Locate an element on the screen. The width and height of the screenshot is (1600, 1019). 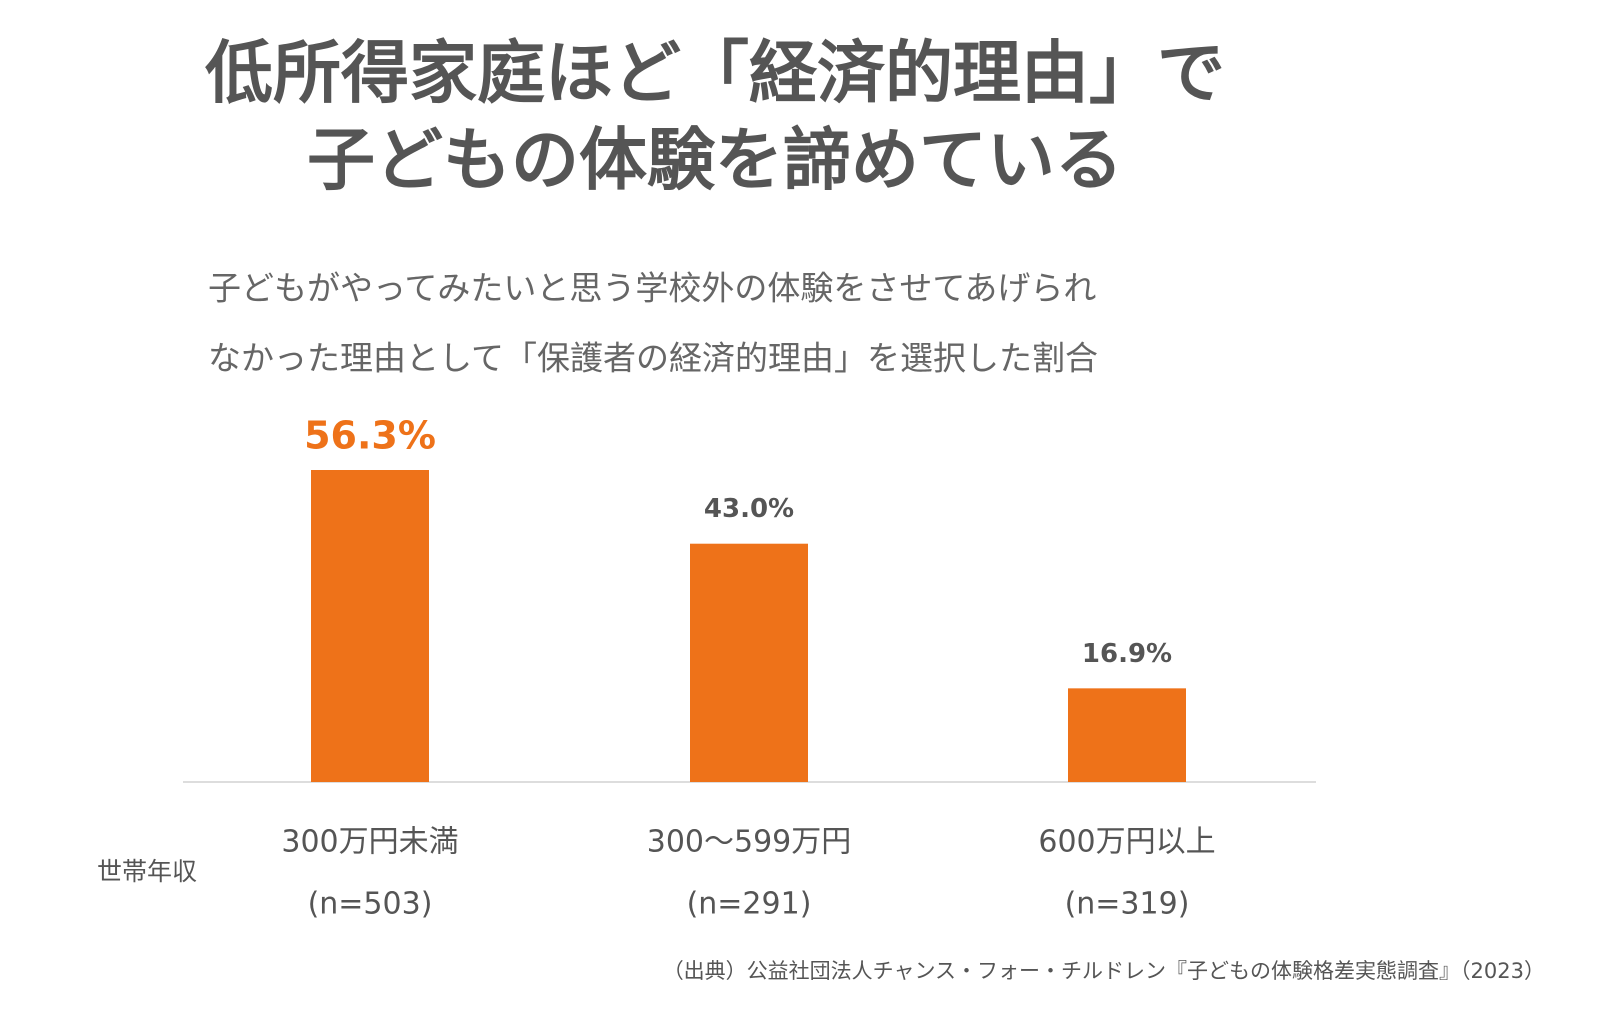
value-label: 43.0% is located at coordinates (749, 509).